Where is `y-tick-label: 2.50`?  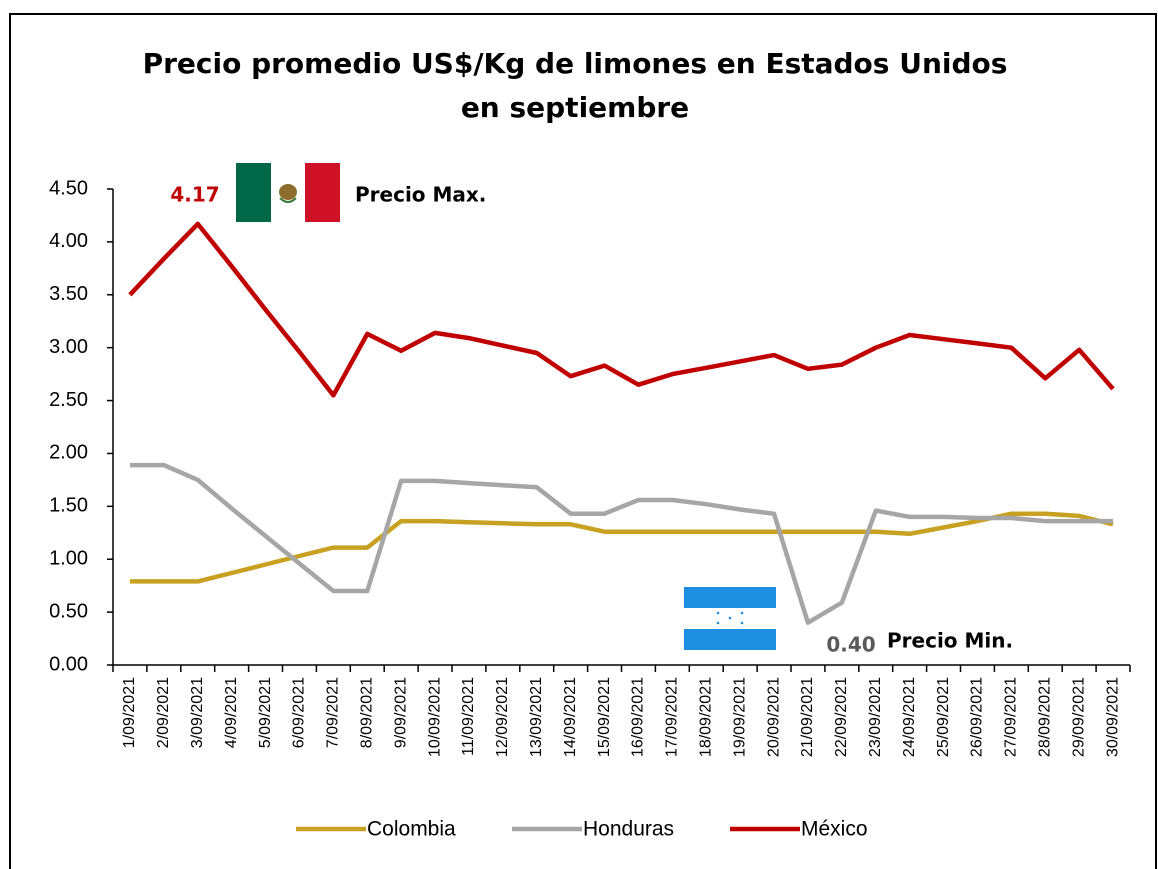
y-tick-label: 2.50 is located at coordinates (68, 400).